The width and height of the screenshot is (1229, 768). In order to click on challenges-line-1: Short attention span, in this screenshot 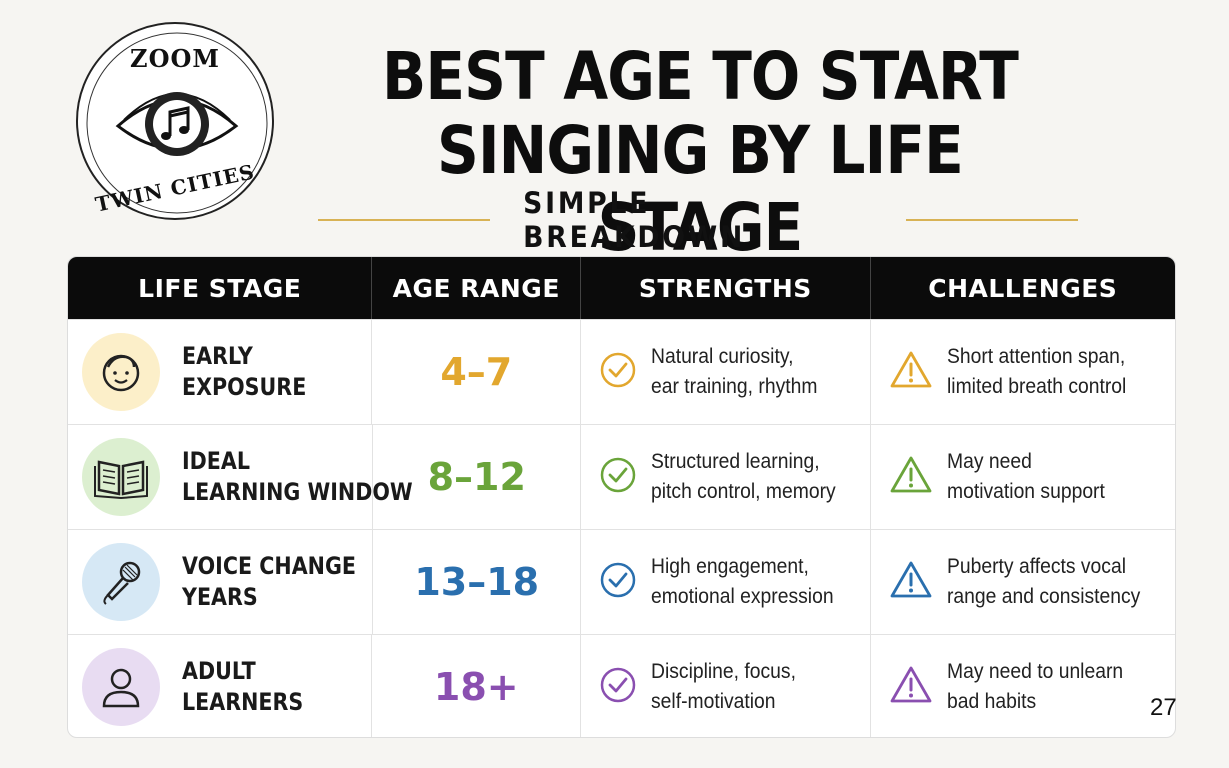, I will do `click(1035, 356)`.